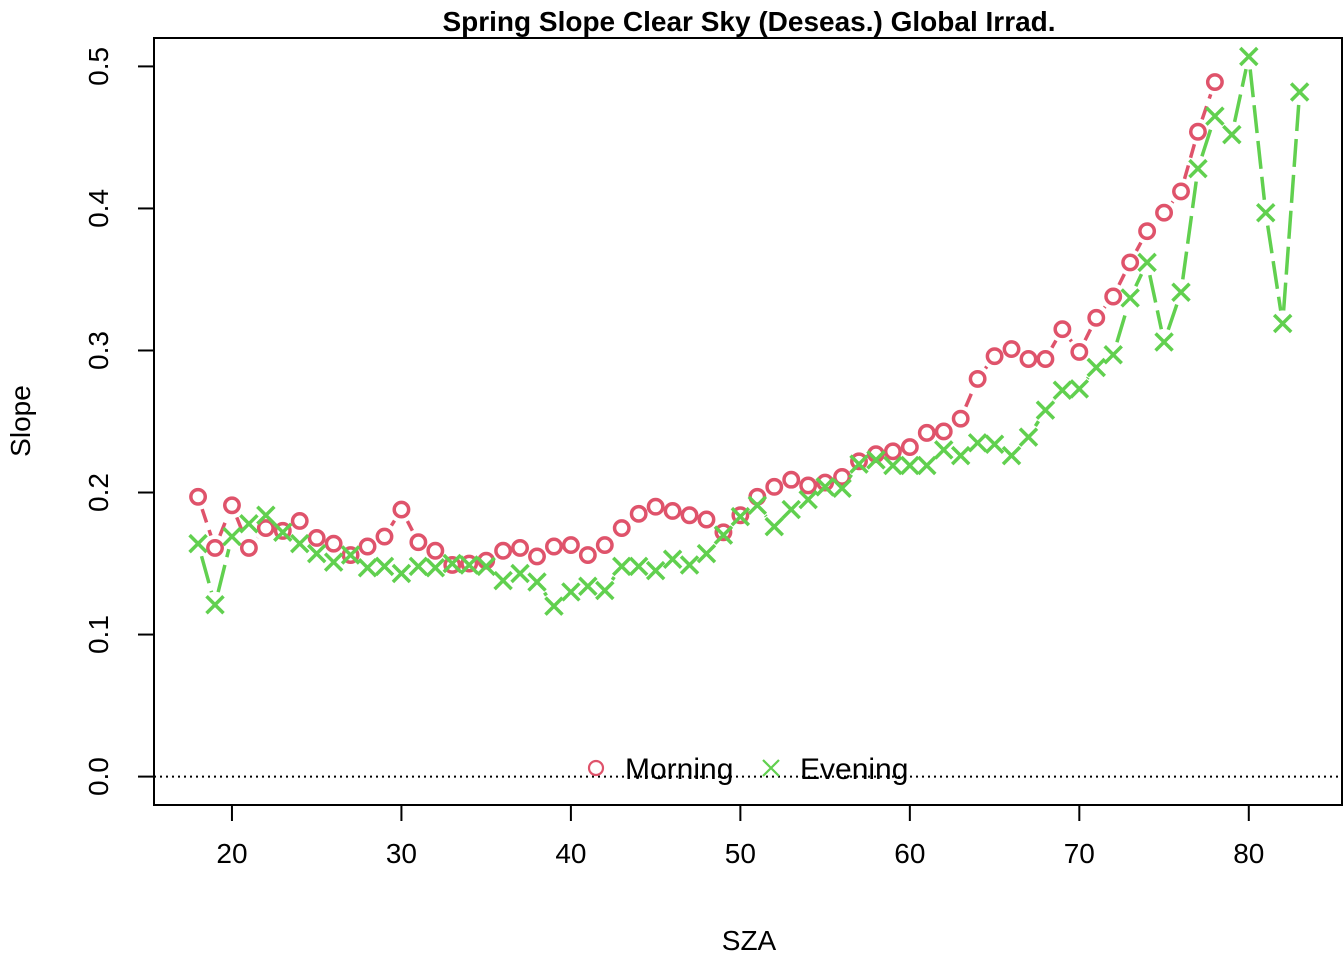 This screenshot has width=1344, height=960. Describe the element at coordinates (740, 836) in the screenshot. I see `x-axis: 20 30 40 50 60 70 80` at that location.